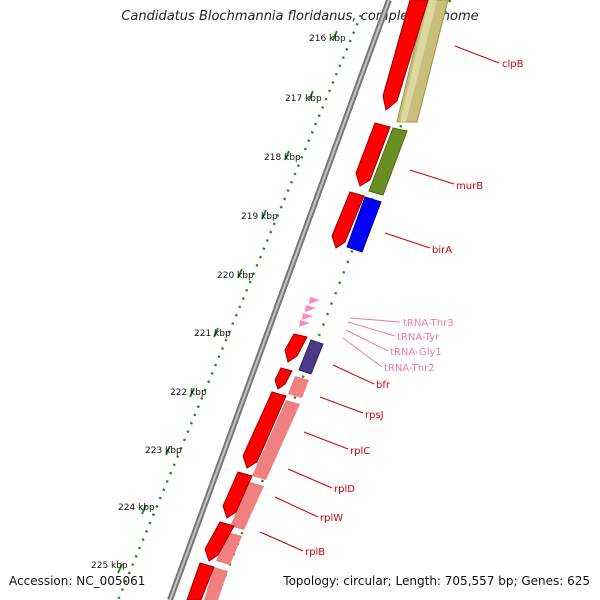 This screenshot has width=600, height=600. I want to click on gene-birA-arrow, so click(348, 220).